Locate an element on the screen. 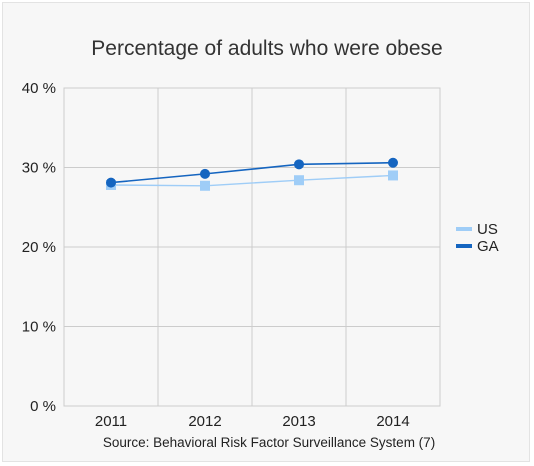 This screenshot has height=466, width=534. legend-label-us: US is located at coordinates (487, 229).